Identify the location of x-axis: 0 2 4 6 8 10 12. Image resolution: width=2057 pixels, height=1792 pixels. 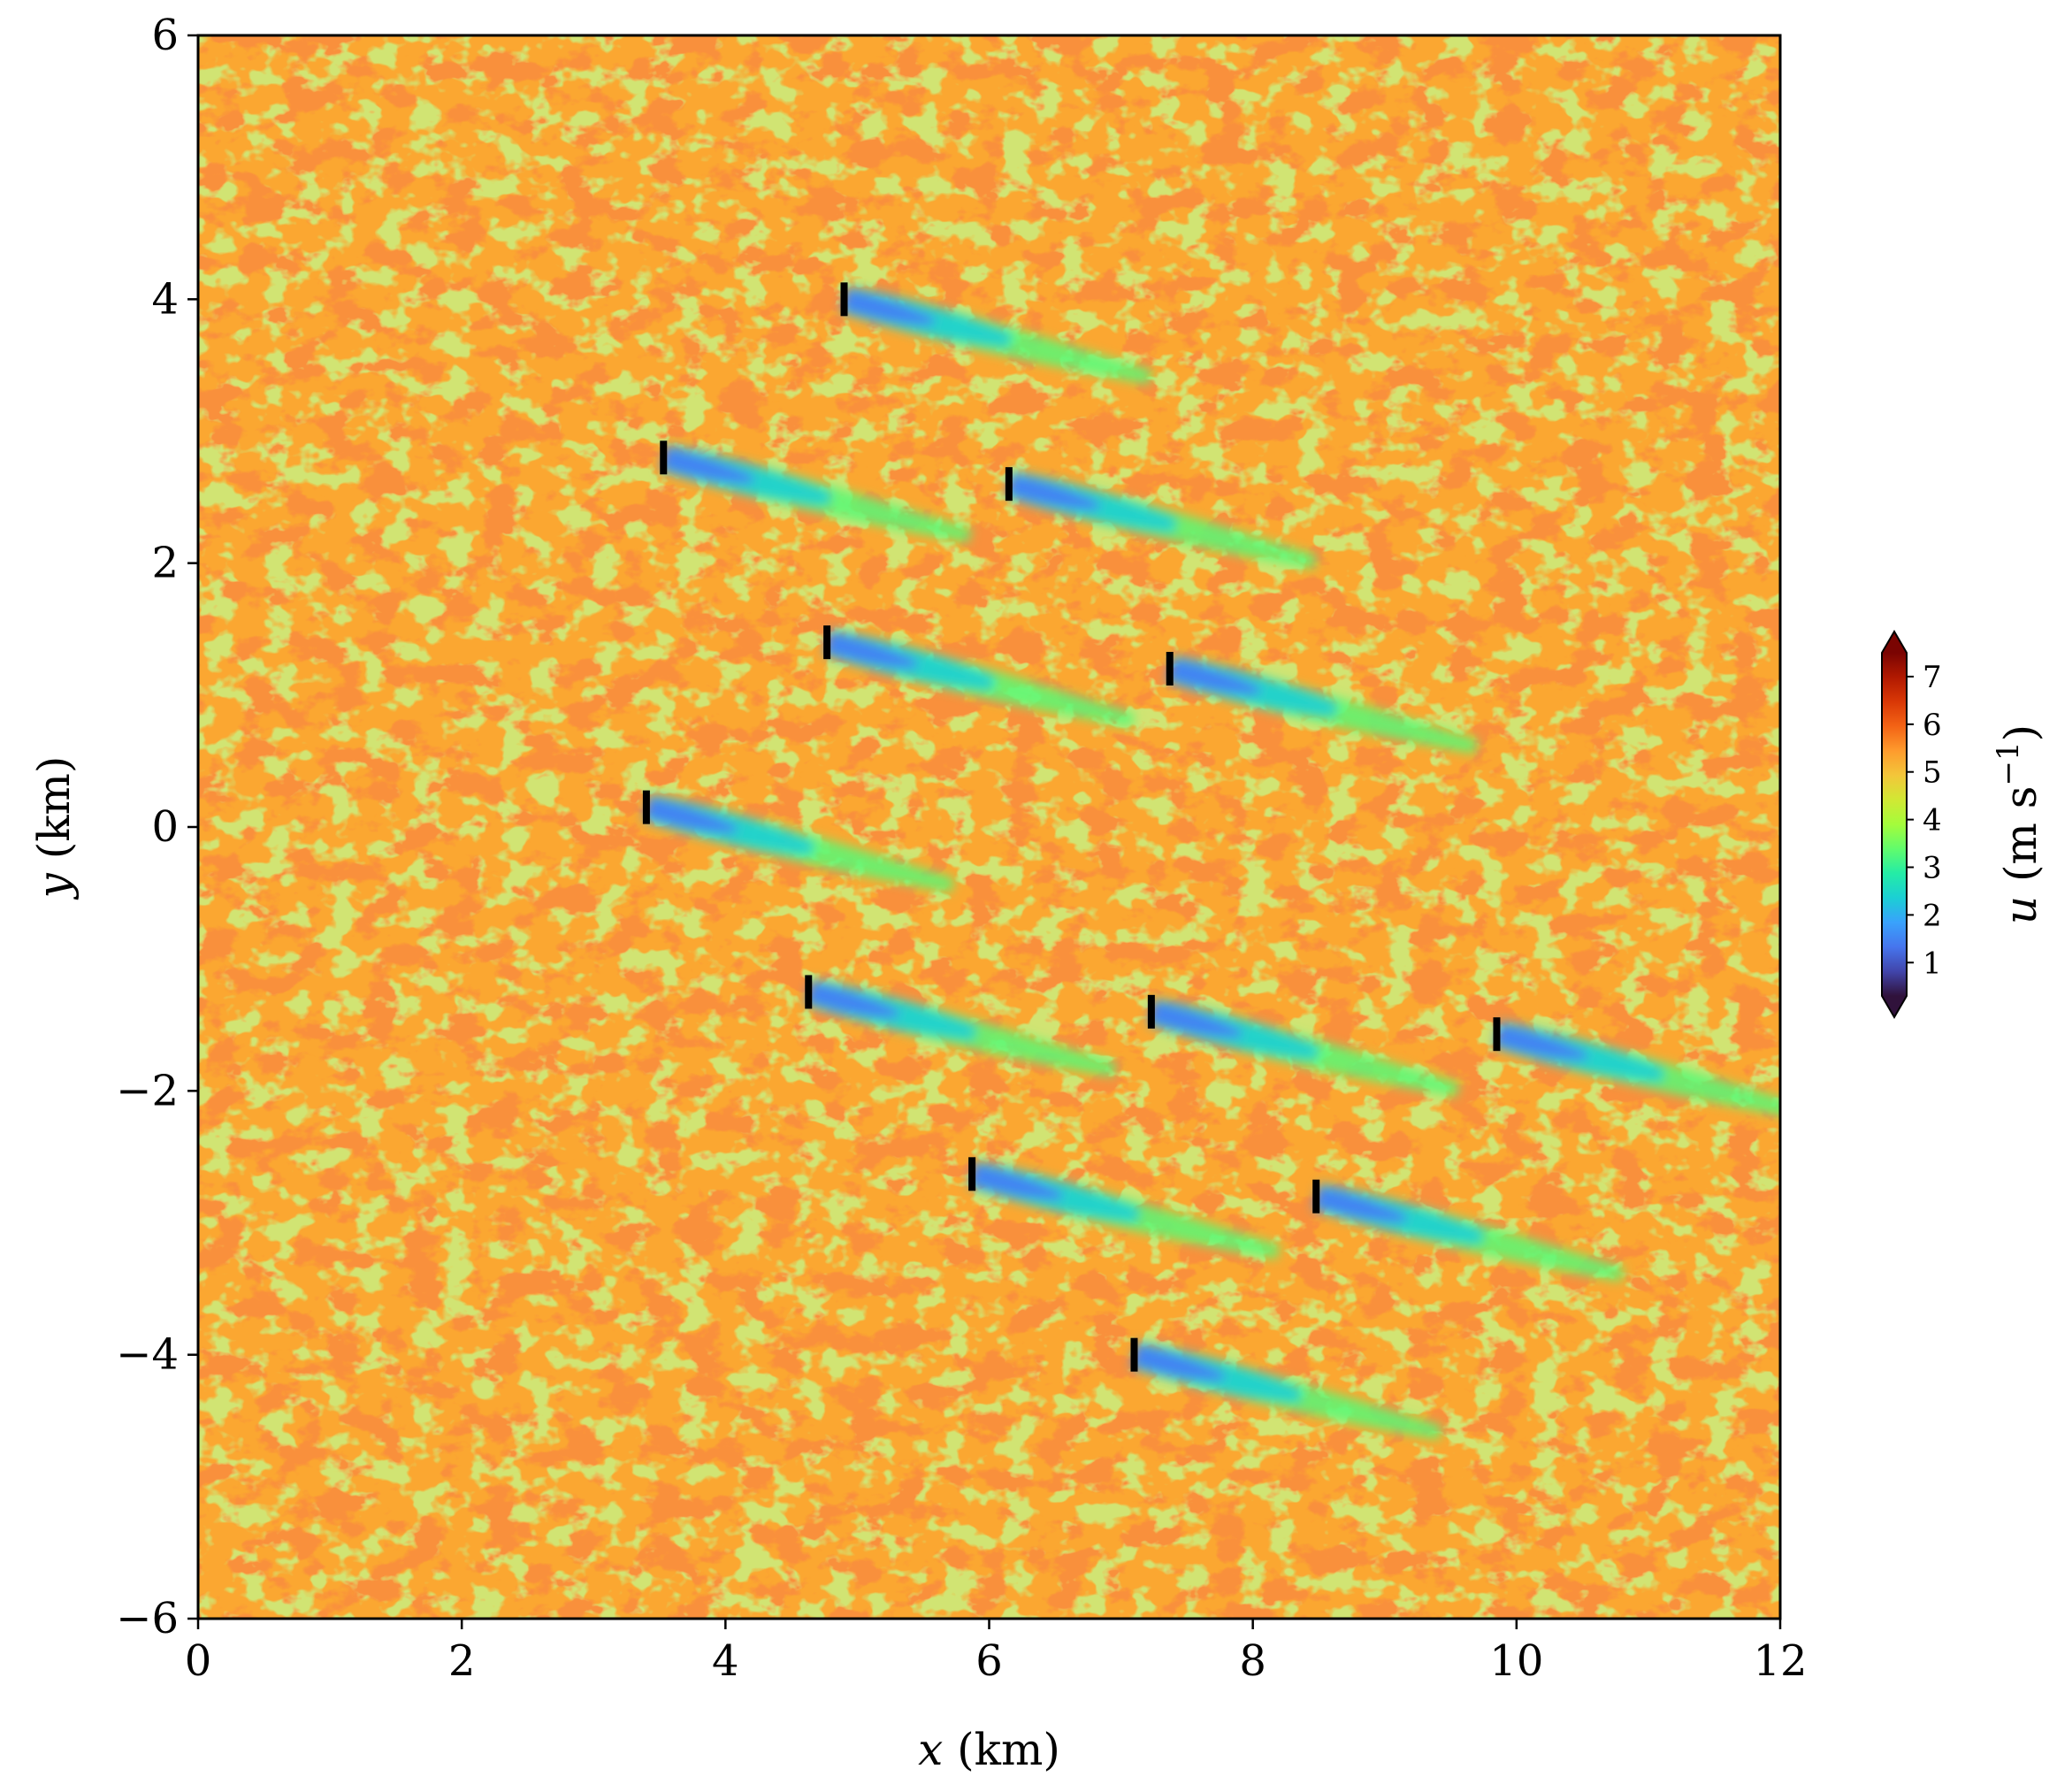
(996, 1653).